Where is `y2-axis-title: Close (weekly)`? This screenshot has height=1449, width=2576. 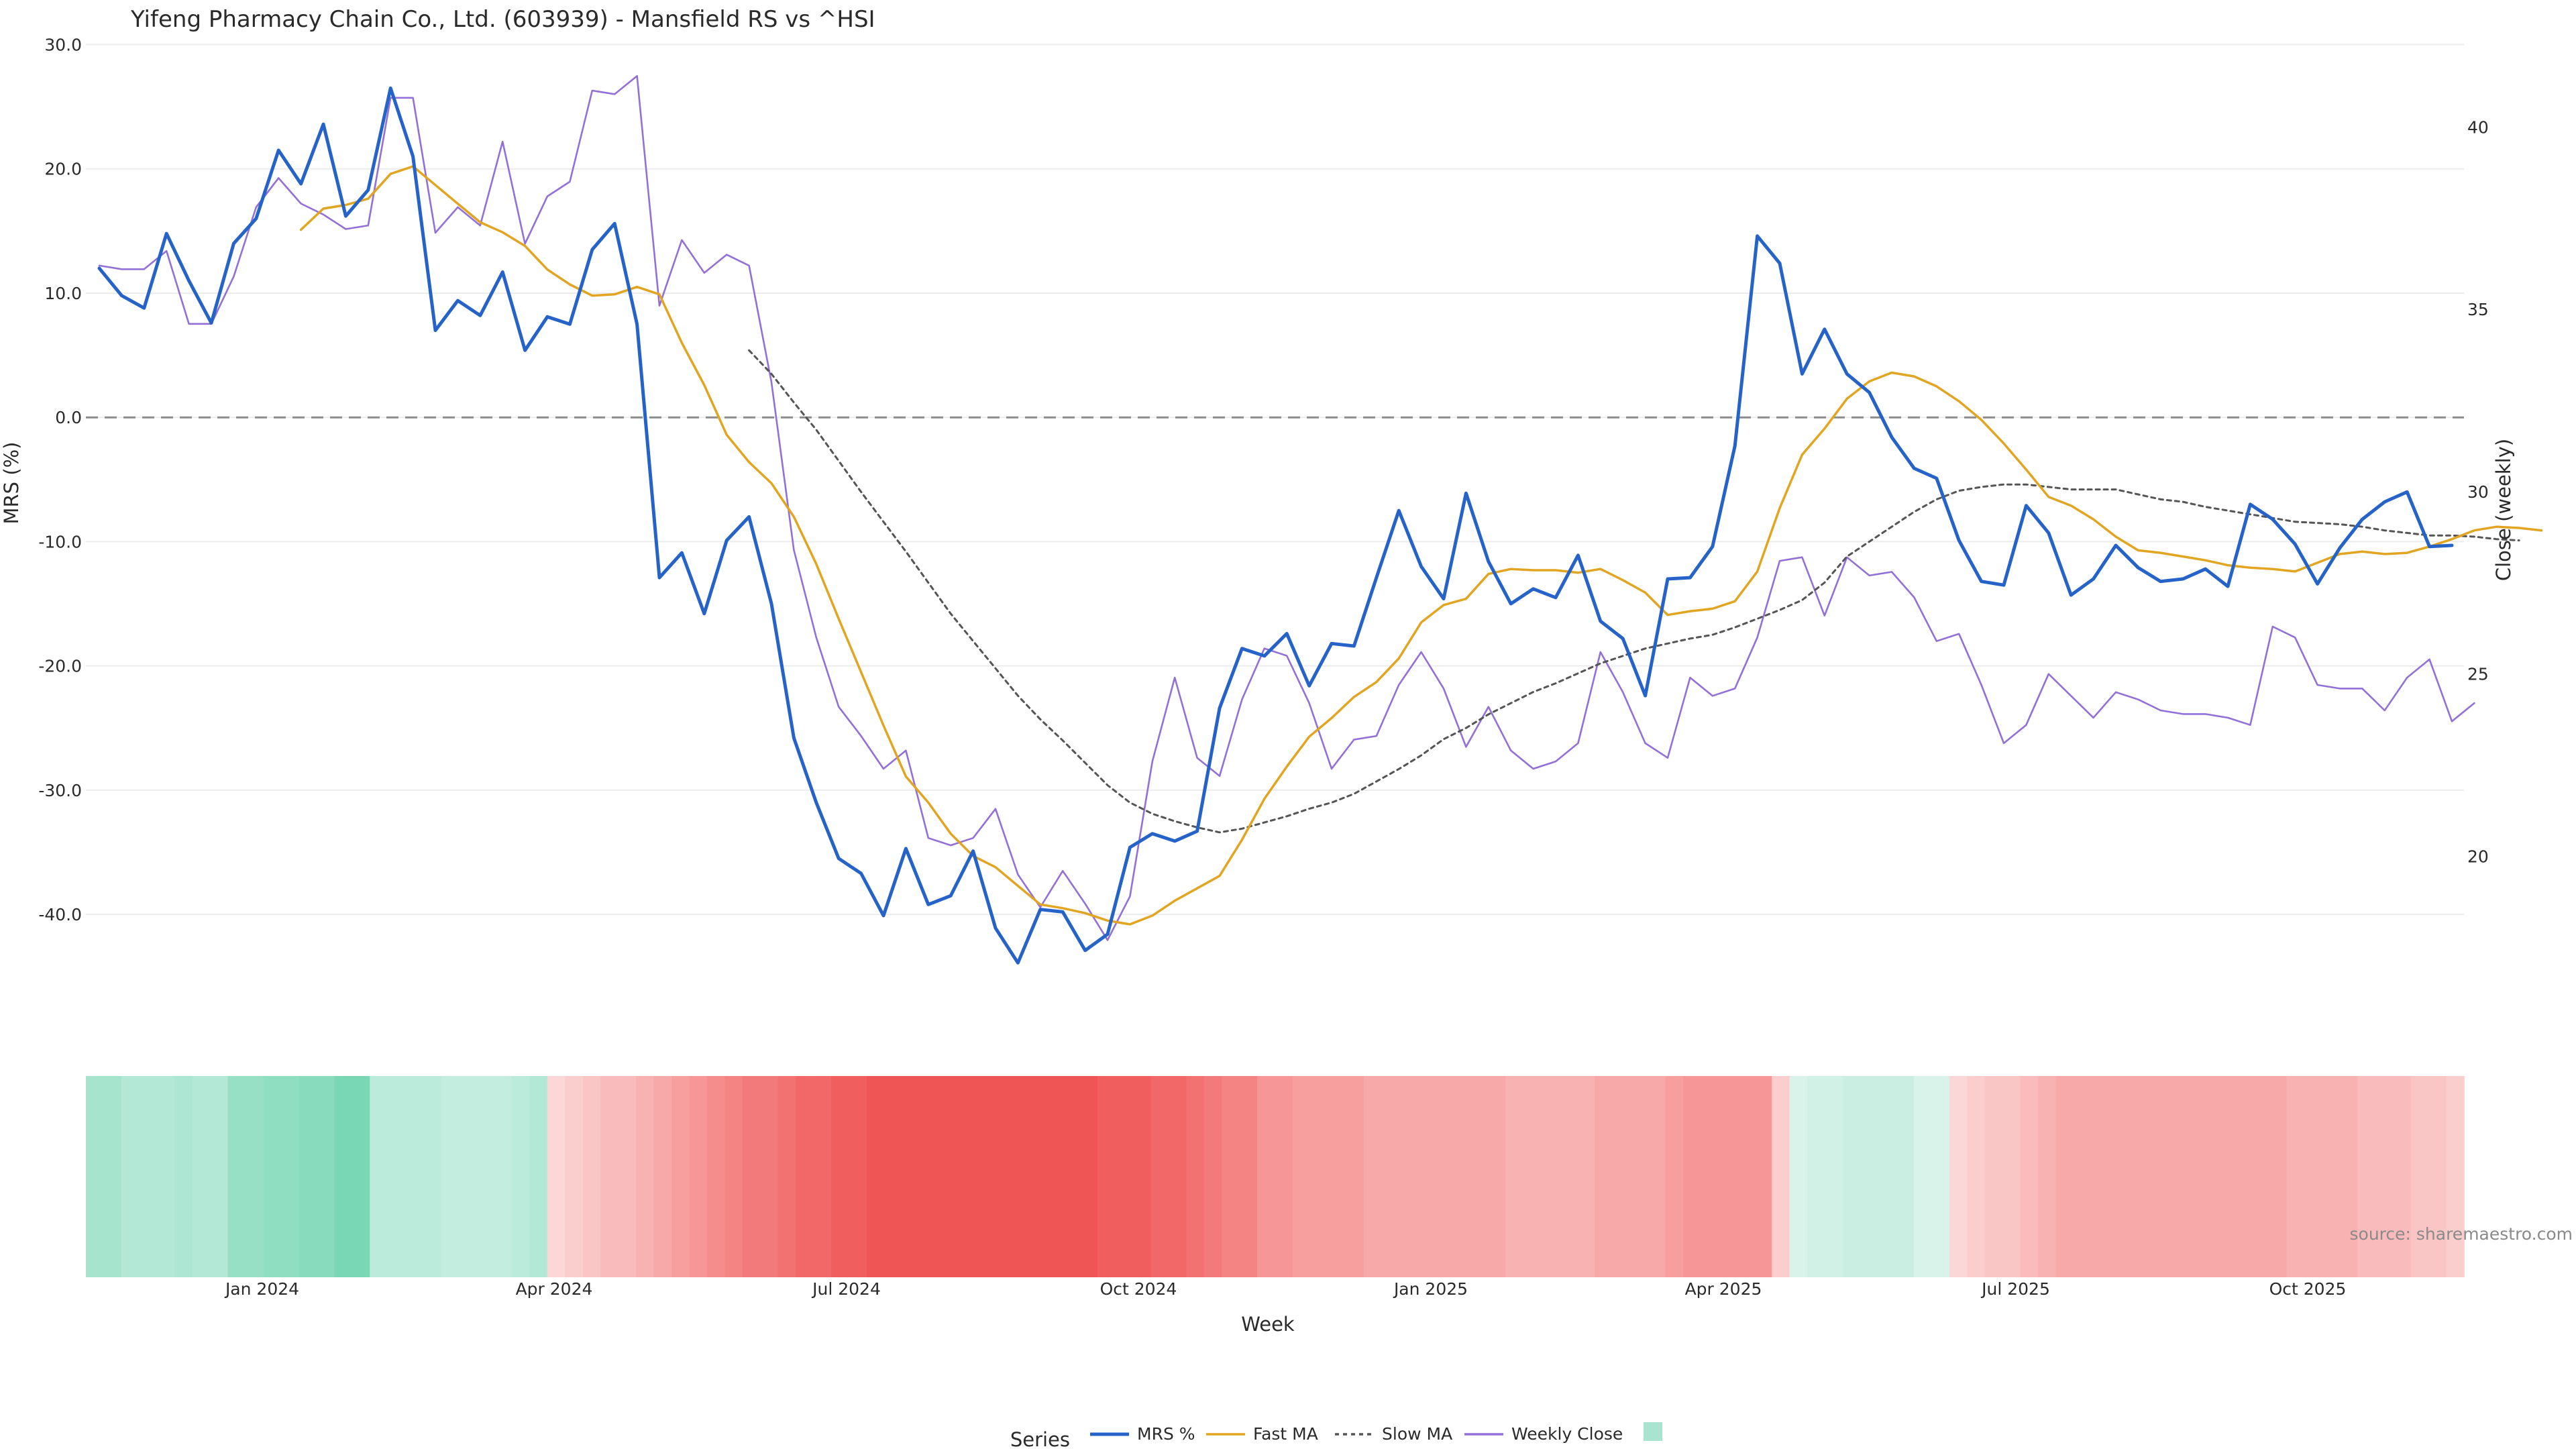
y2-axis-title: Close (weekly) is located at coordinates (2503, 510).